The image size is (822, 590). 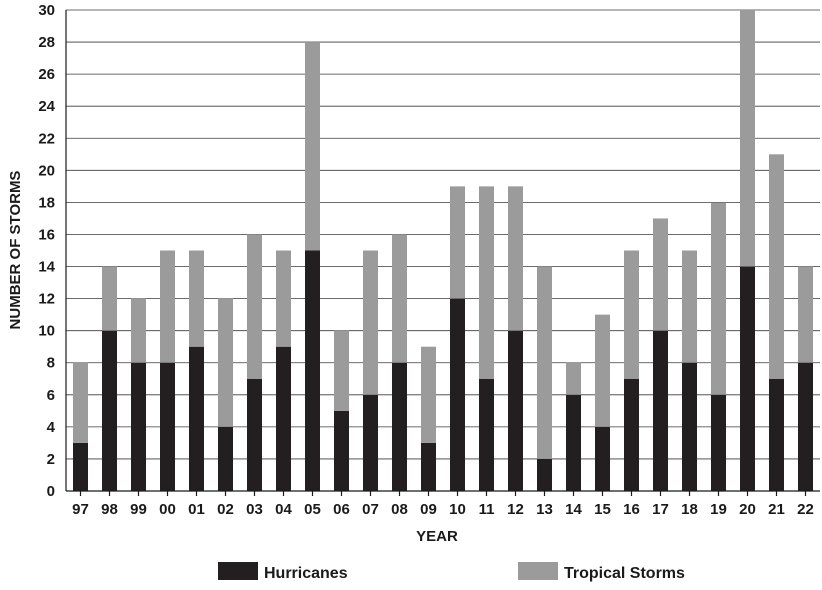 I want to click on y-tick-label: 12, so click(x=46, y=299).